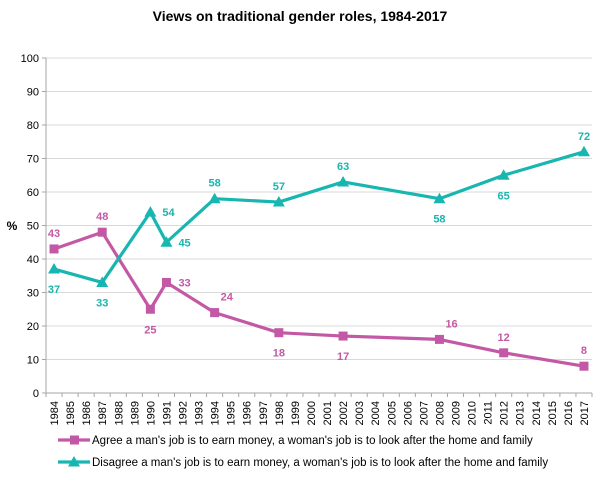 This screenshot has height=501, width=600. What do you see at coordinates (296, 413) in the screenshot?
I see `x-tick-label: 1999` at bounding box center [296, 413].